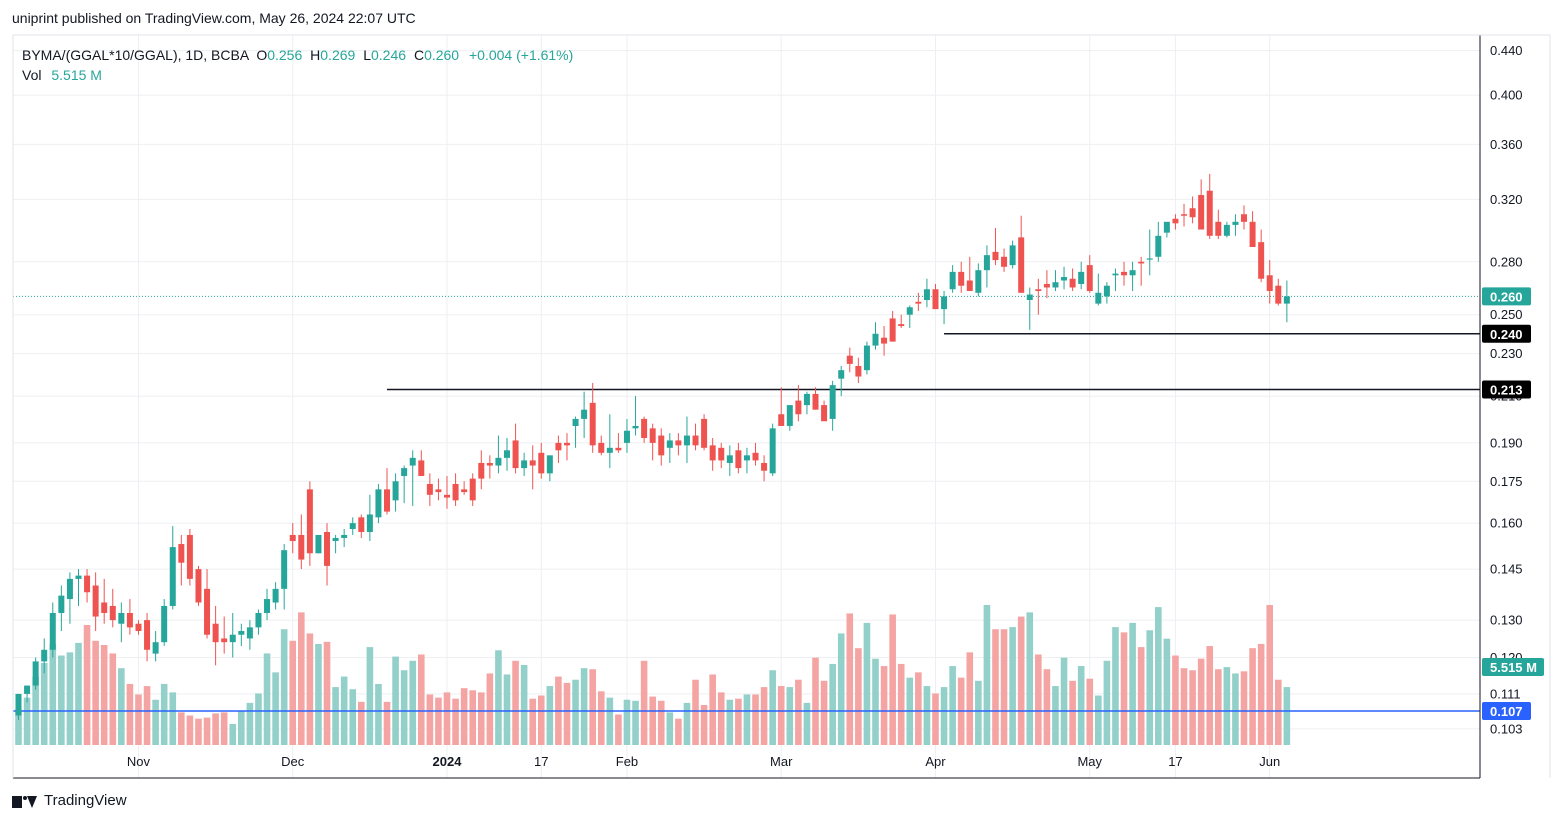 This screenshot has height=823, width=1564. I want to click on level-price-tag: 0.240, so click(1506, 334).